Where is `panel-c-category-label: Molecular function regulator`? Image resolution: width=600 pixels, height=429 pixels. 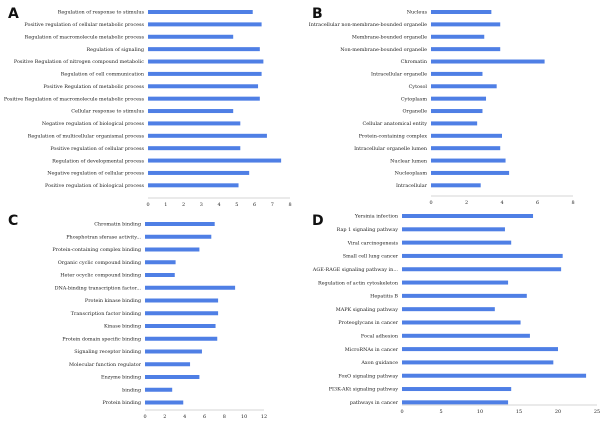
panel-c-category-label: Molecular function regulator is located at coordinates (105, 365).